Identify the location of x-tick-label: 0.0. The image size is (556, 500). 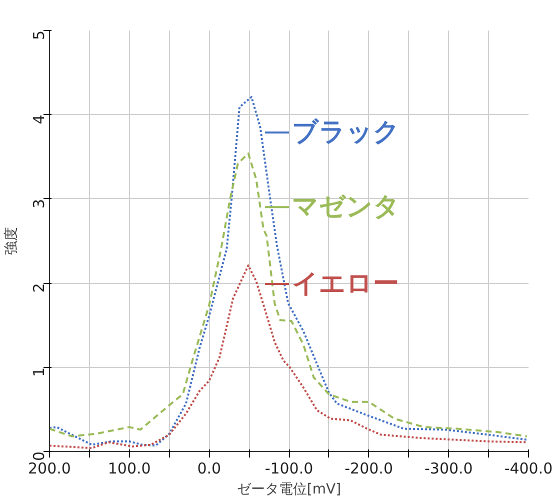
(209, 469).